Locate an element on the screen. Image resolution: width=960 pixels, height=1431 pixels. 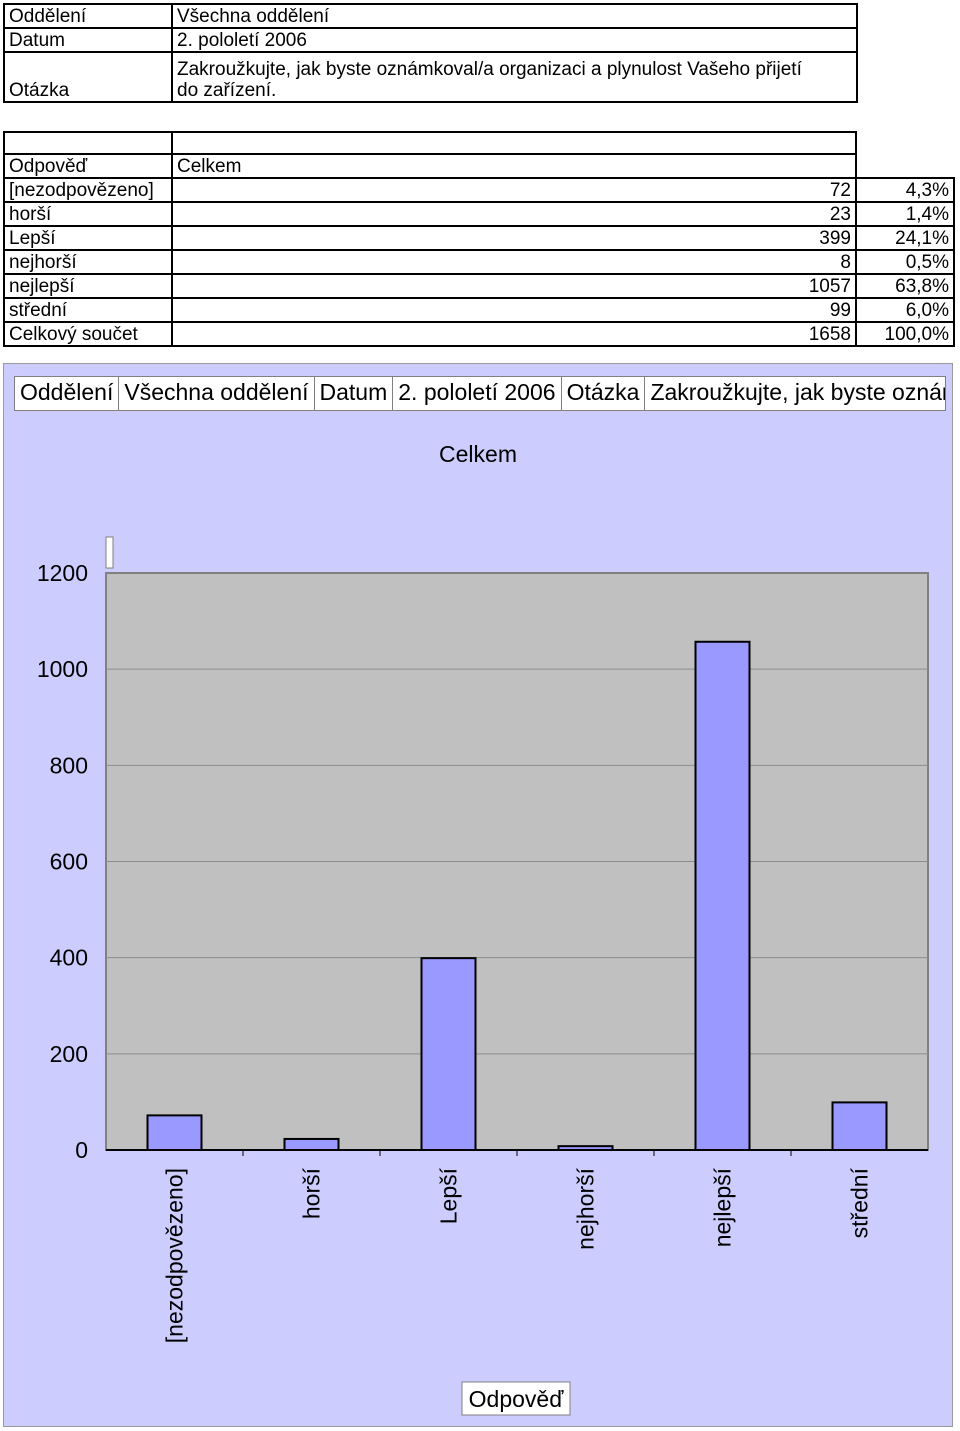
row-label: horší is located at coordinates (88, 214).